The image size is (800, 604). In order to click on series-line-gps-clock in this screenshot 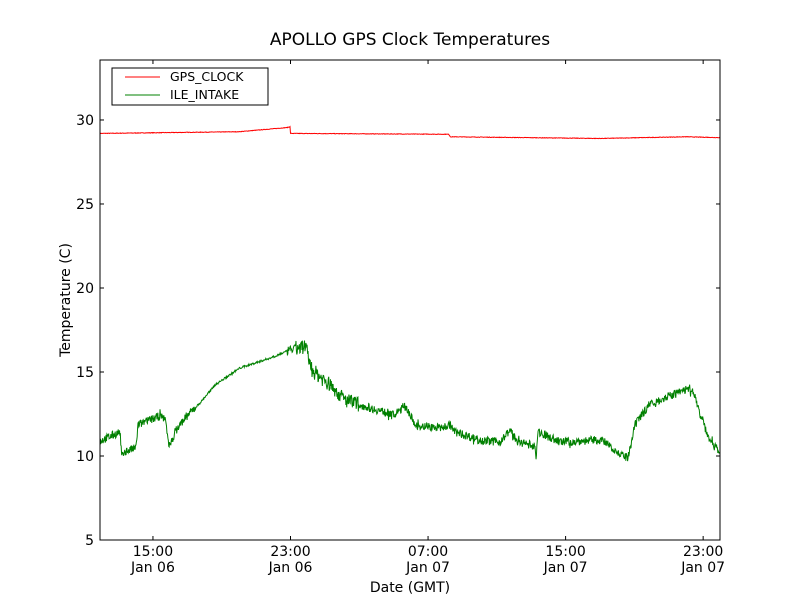, I will do `click(410, 132)`.